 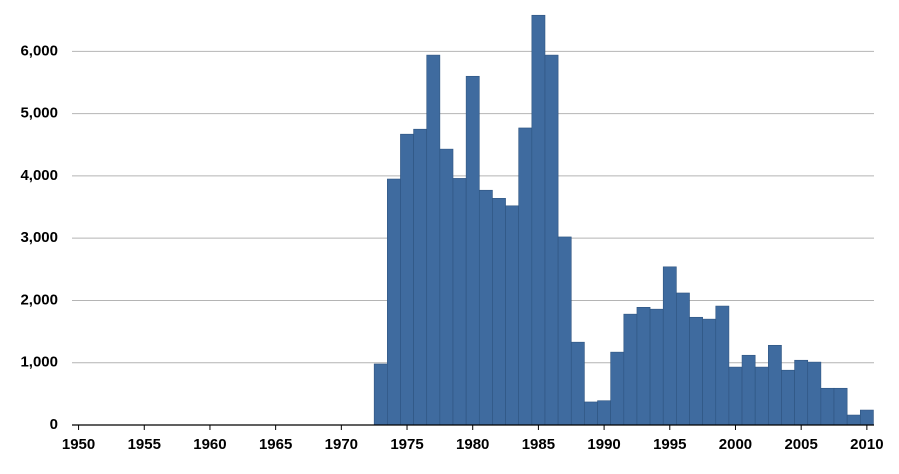 What do you see at coordinates (39, 175) in the screenshot?
I see `y-tick-label: 4,000` at bounding box center [39, 175].